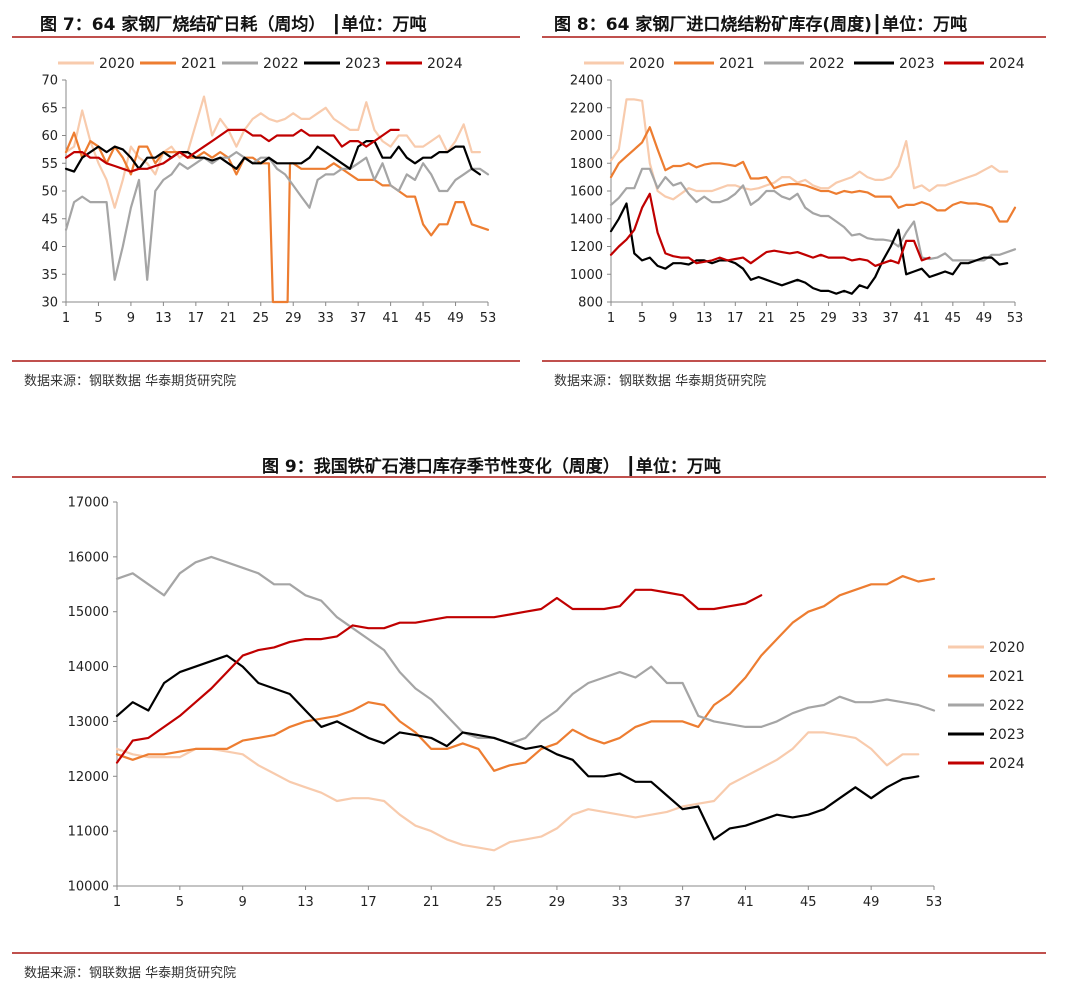 This screenshot has width=1080, height=995. I want to click on y-tick-label: 55, so click(49, 164).